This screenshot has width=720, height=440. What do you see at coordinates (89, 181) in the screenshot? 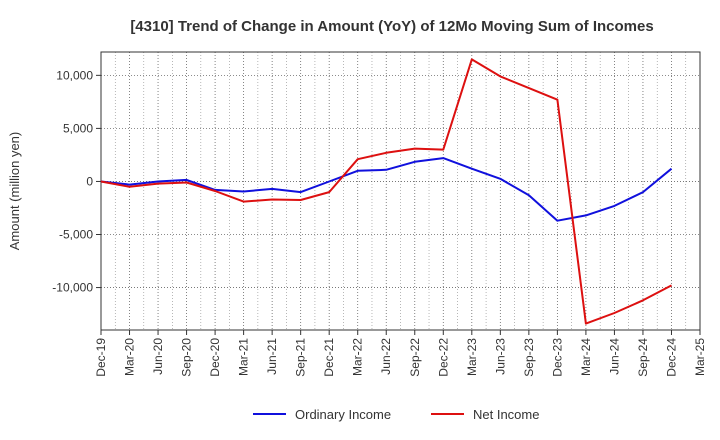
I see `y-tick-label: 0` at bounding box center [89, 181].